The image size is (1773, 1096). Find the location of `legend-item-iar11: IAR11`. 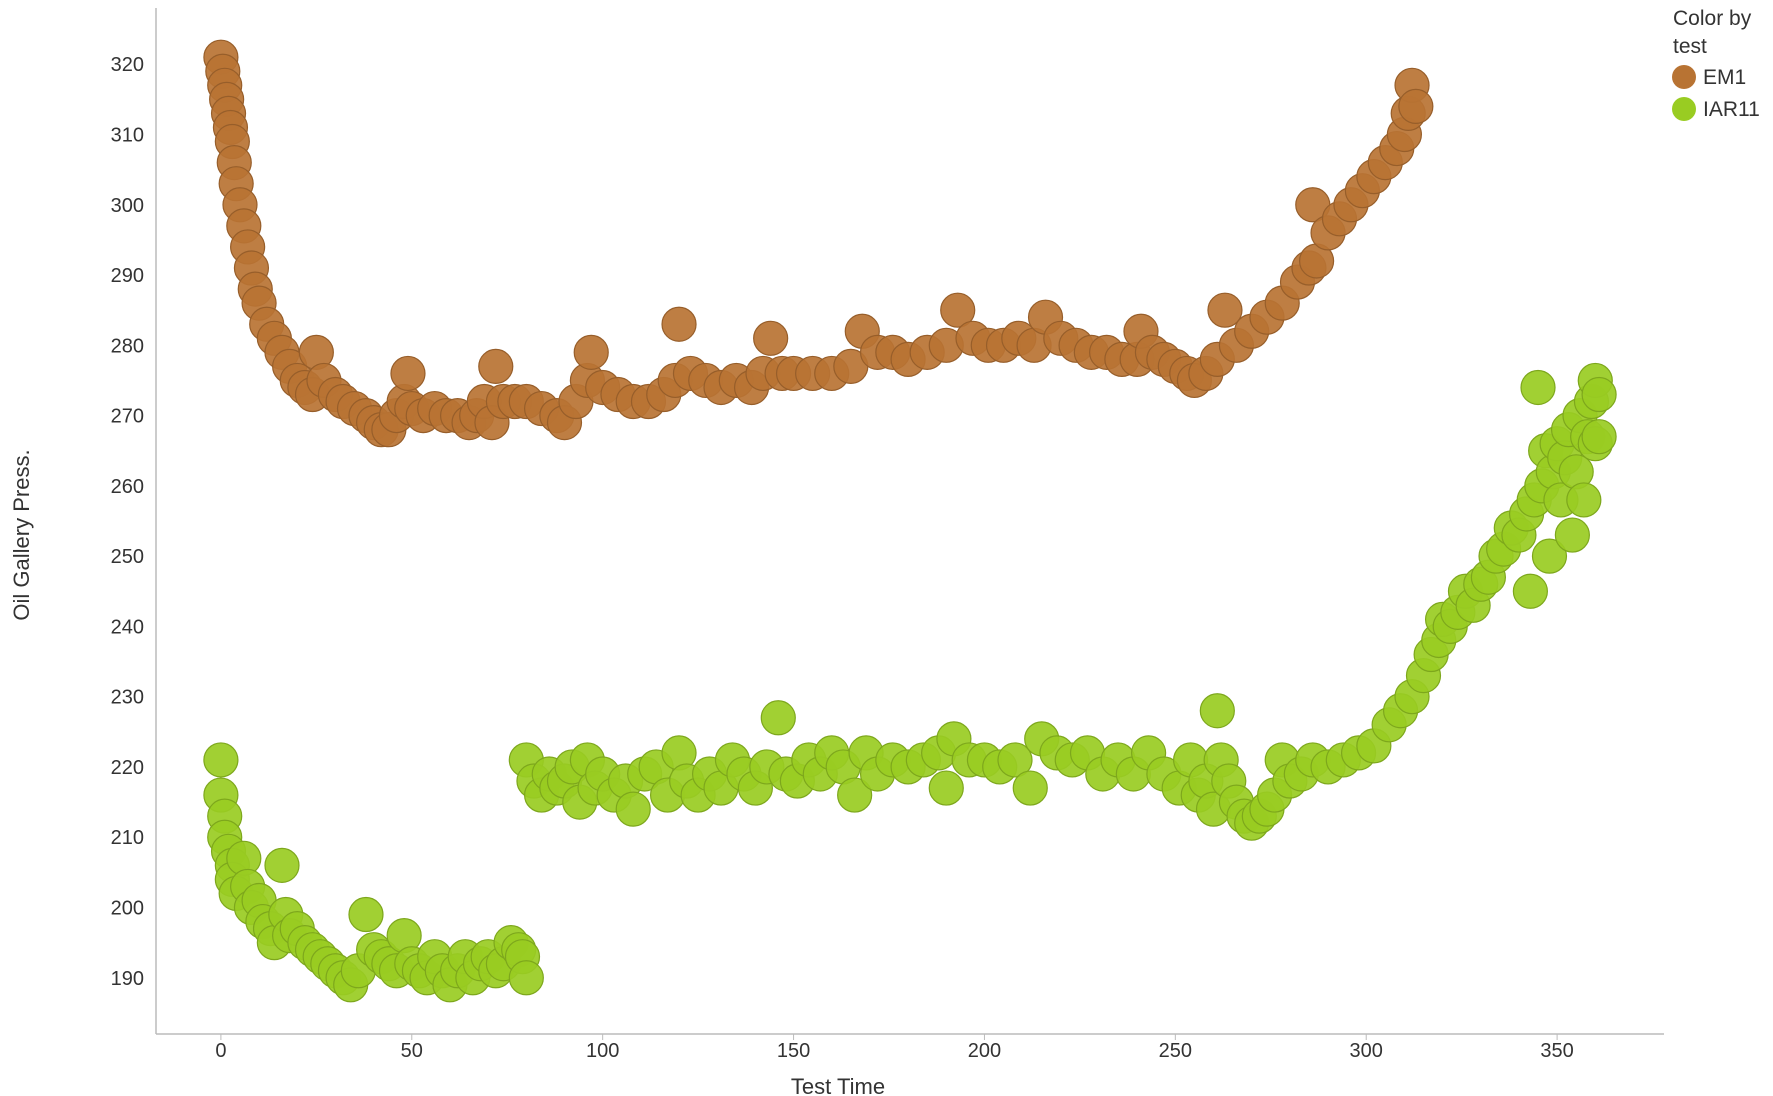

legend-item-iar11: IAR11 is located at coordinates (1716, 109).